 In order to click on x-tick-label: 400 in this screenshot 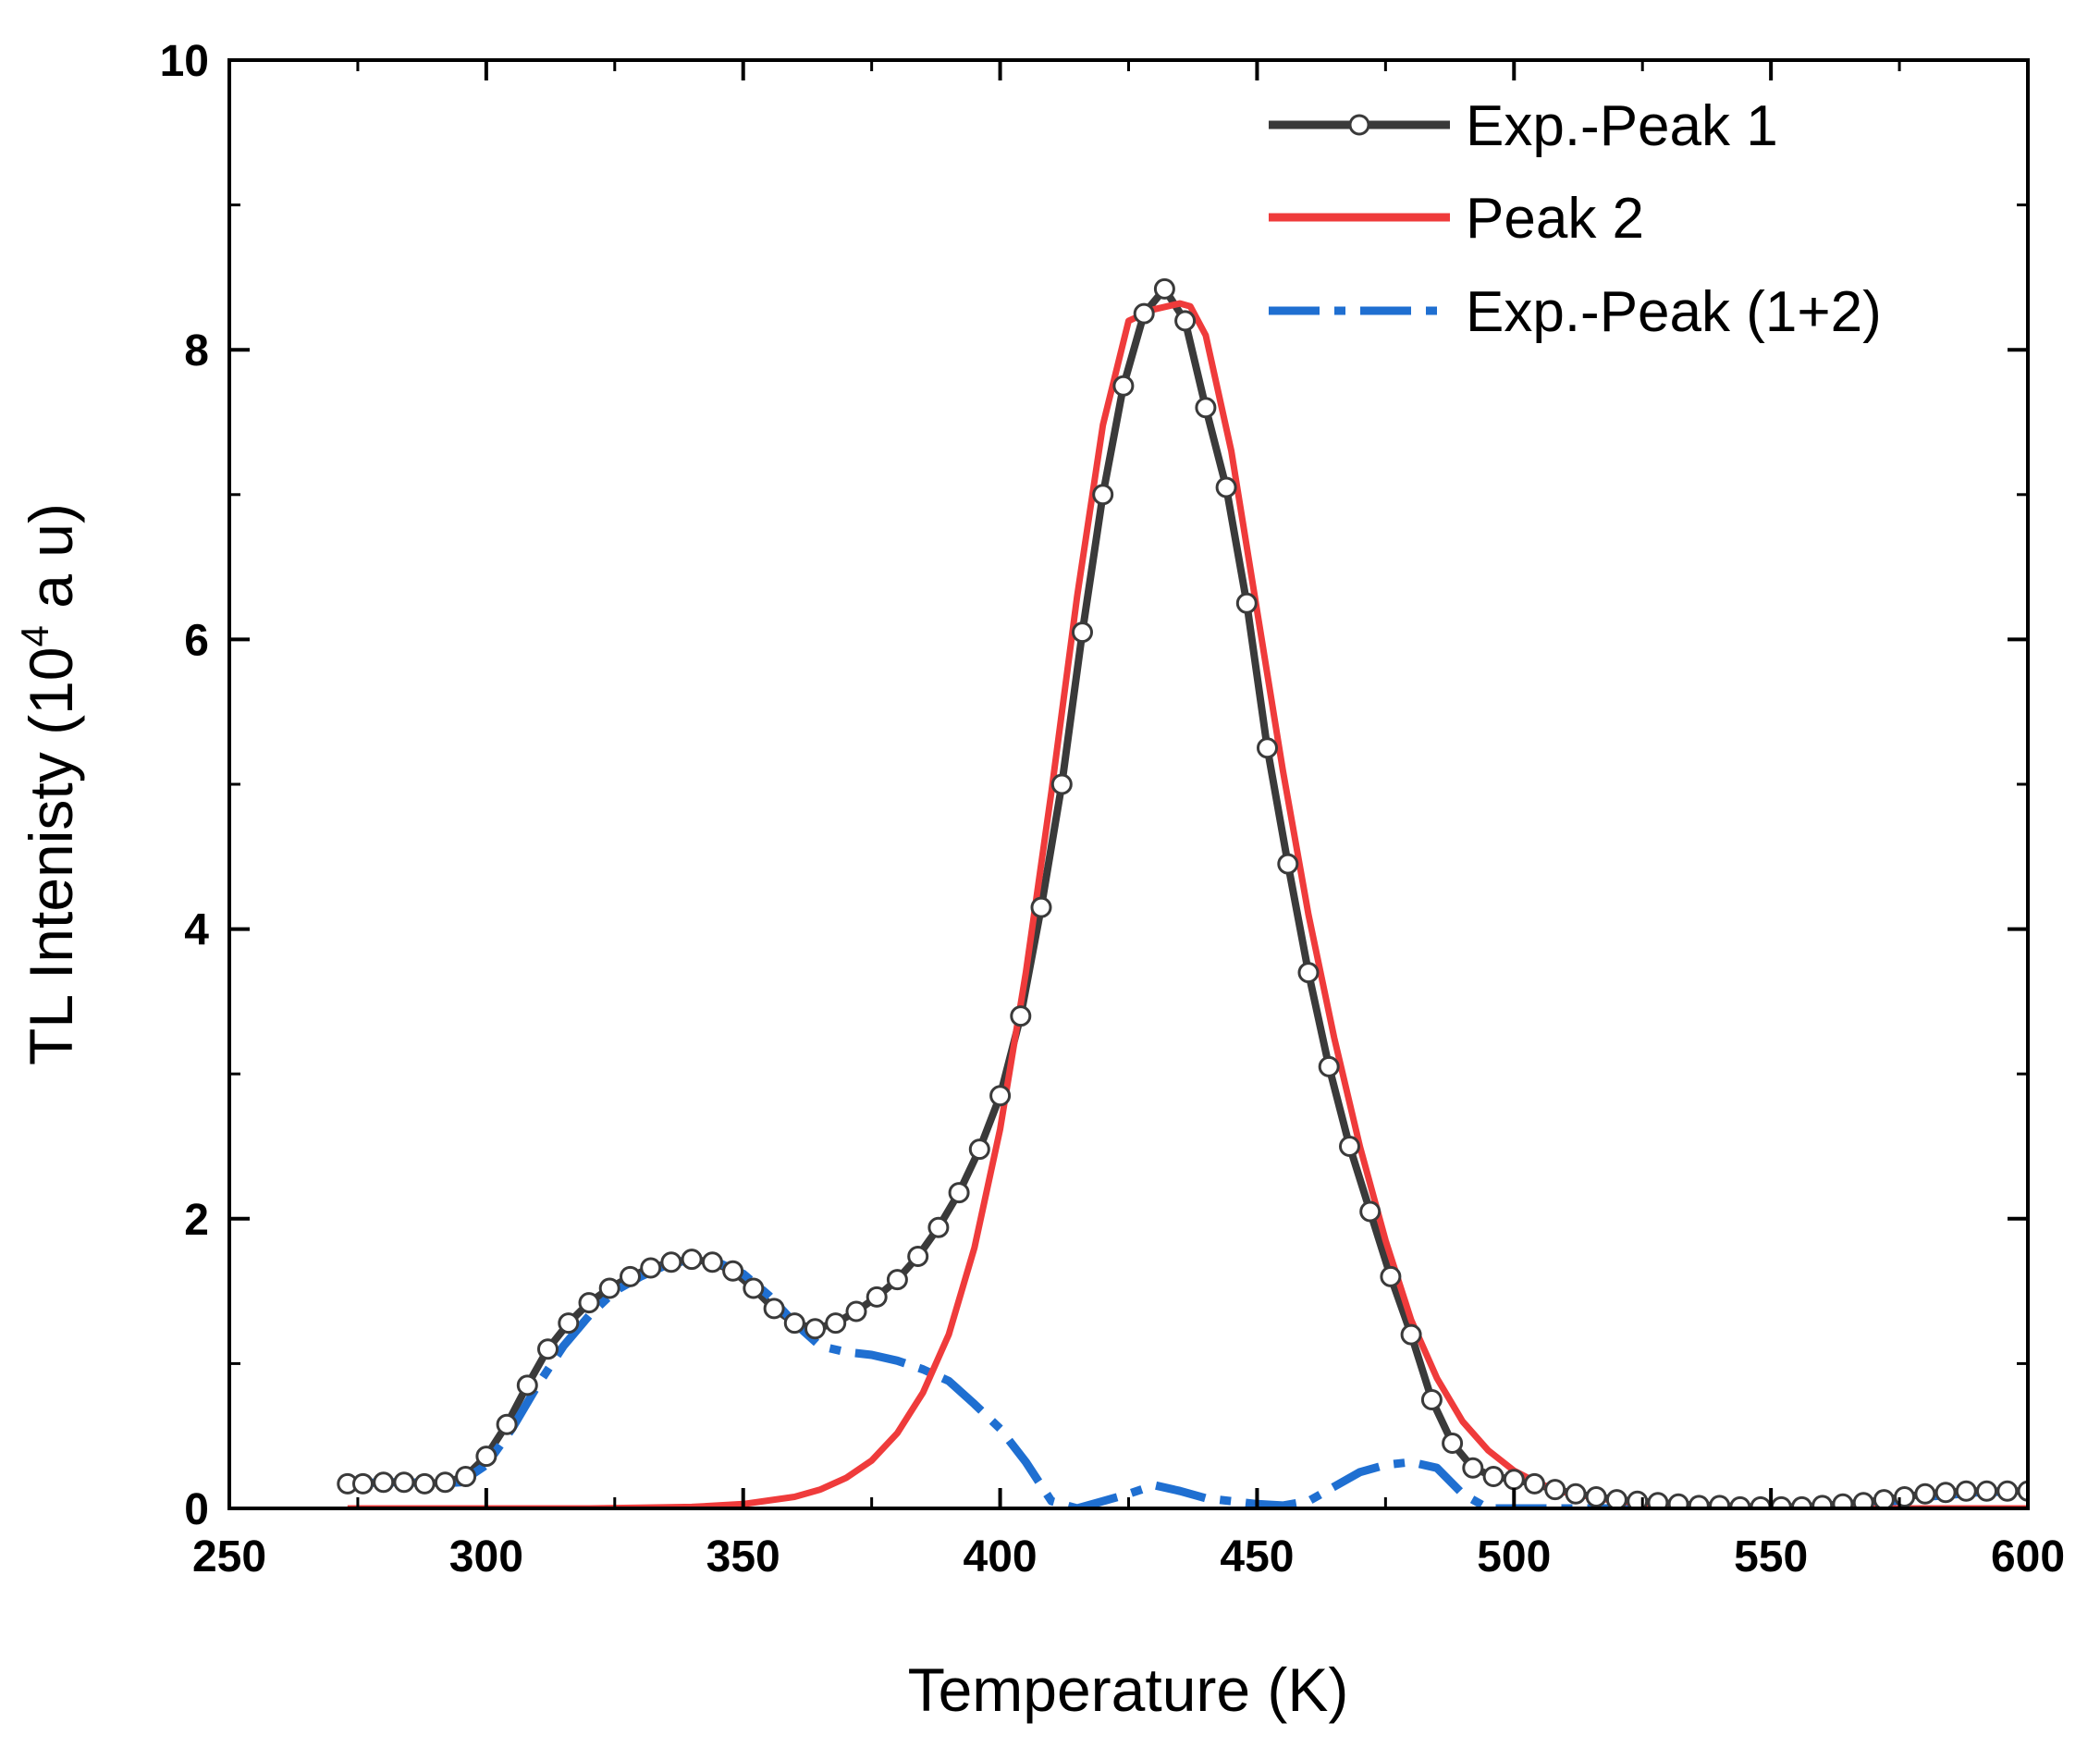, I will do `click(1001, 1556)`.